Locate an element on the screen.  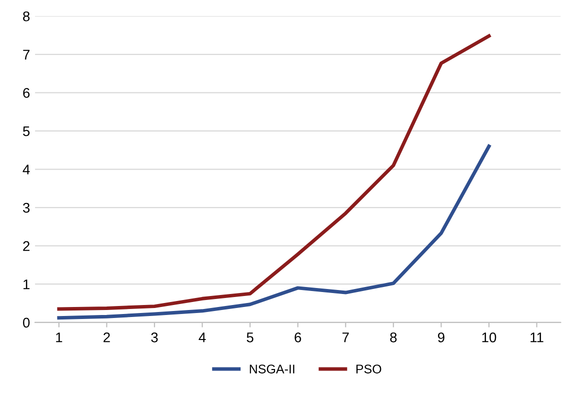
y-tick-label: 7 is located at coordinates (26, 55).